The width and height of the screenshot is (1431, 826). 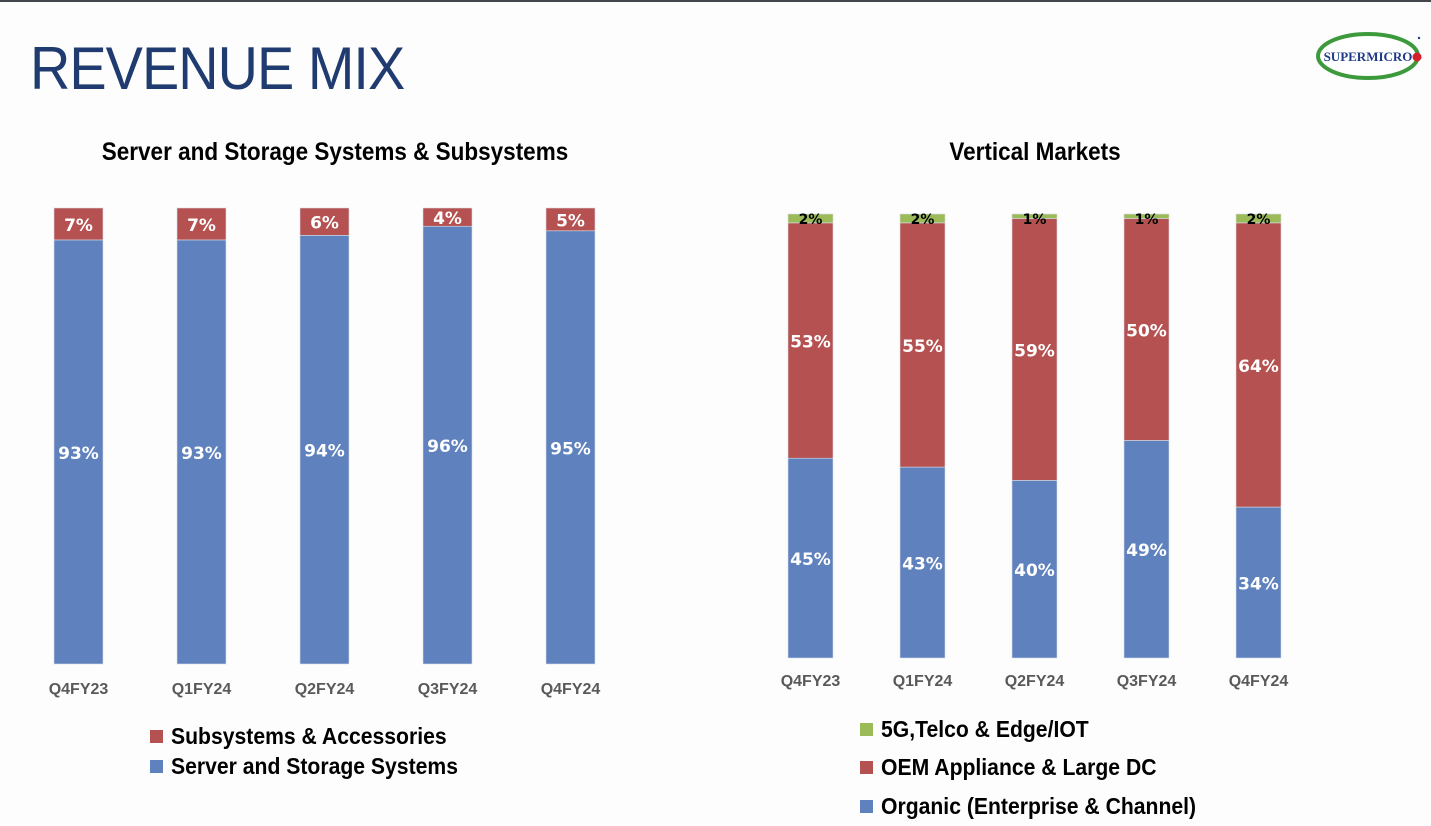 I want to click on chart-title-vertical-markets: Vertical Markets, so click(x=1035, y=152).